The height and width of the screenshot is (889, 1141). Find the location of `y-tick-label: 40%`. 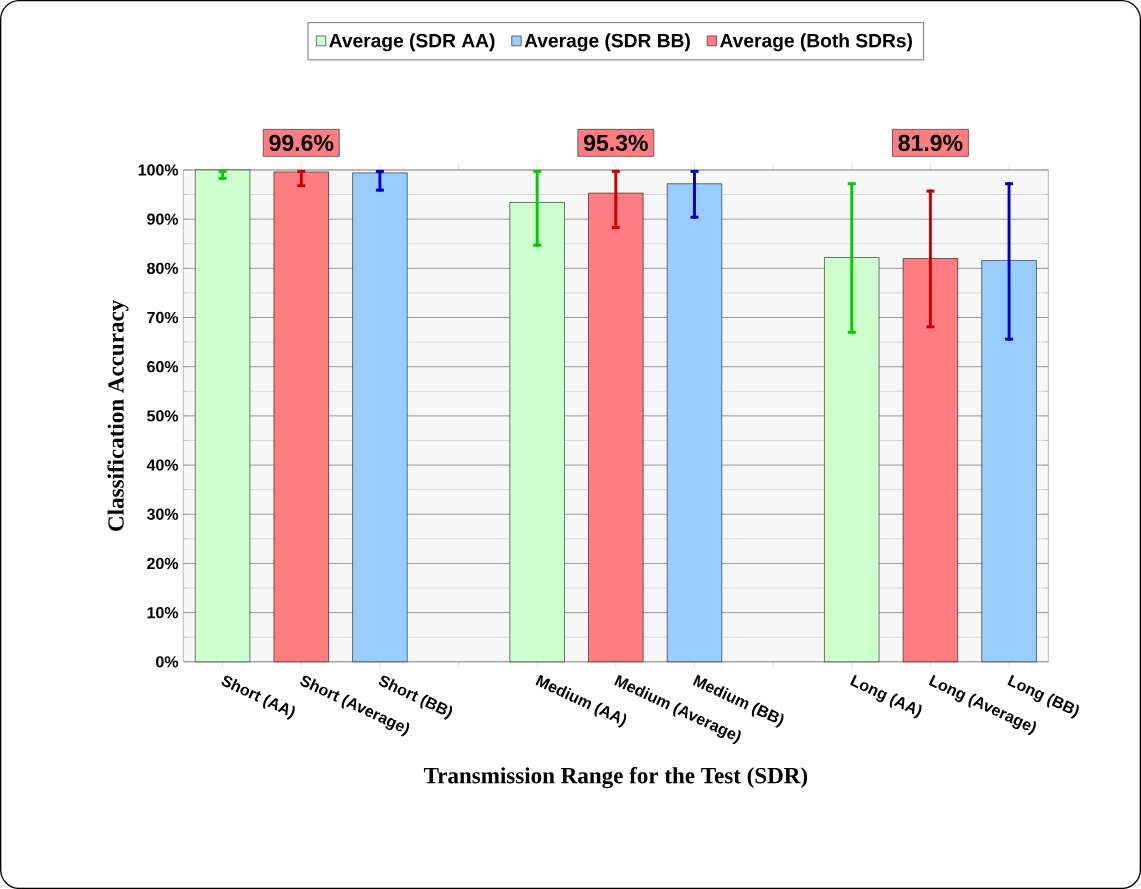

y-tick-label: 40% is located at coordinates (162, 465).